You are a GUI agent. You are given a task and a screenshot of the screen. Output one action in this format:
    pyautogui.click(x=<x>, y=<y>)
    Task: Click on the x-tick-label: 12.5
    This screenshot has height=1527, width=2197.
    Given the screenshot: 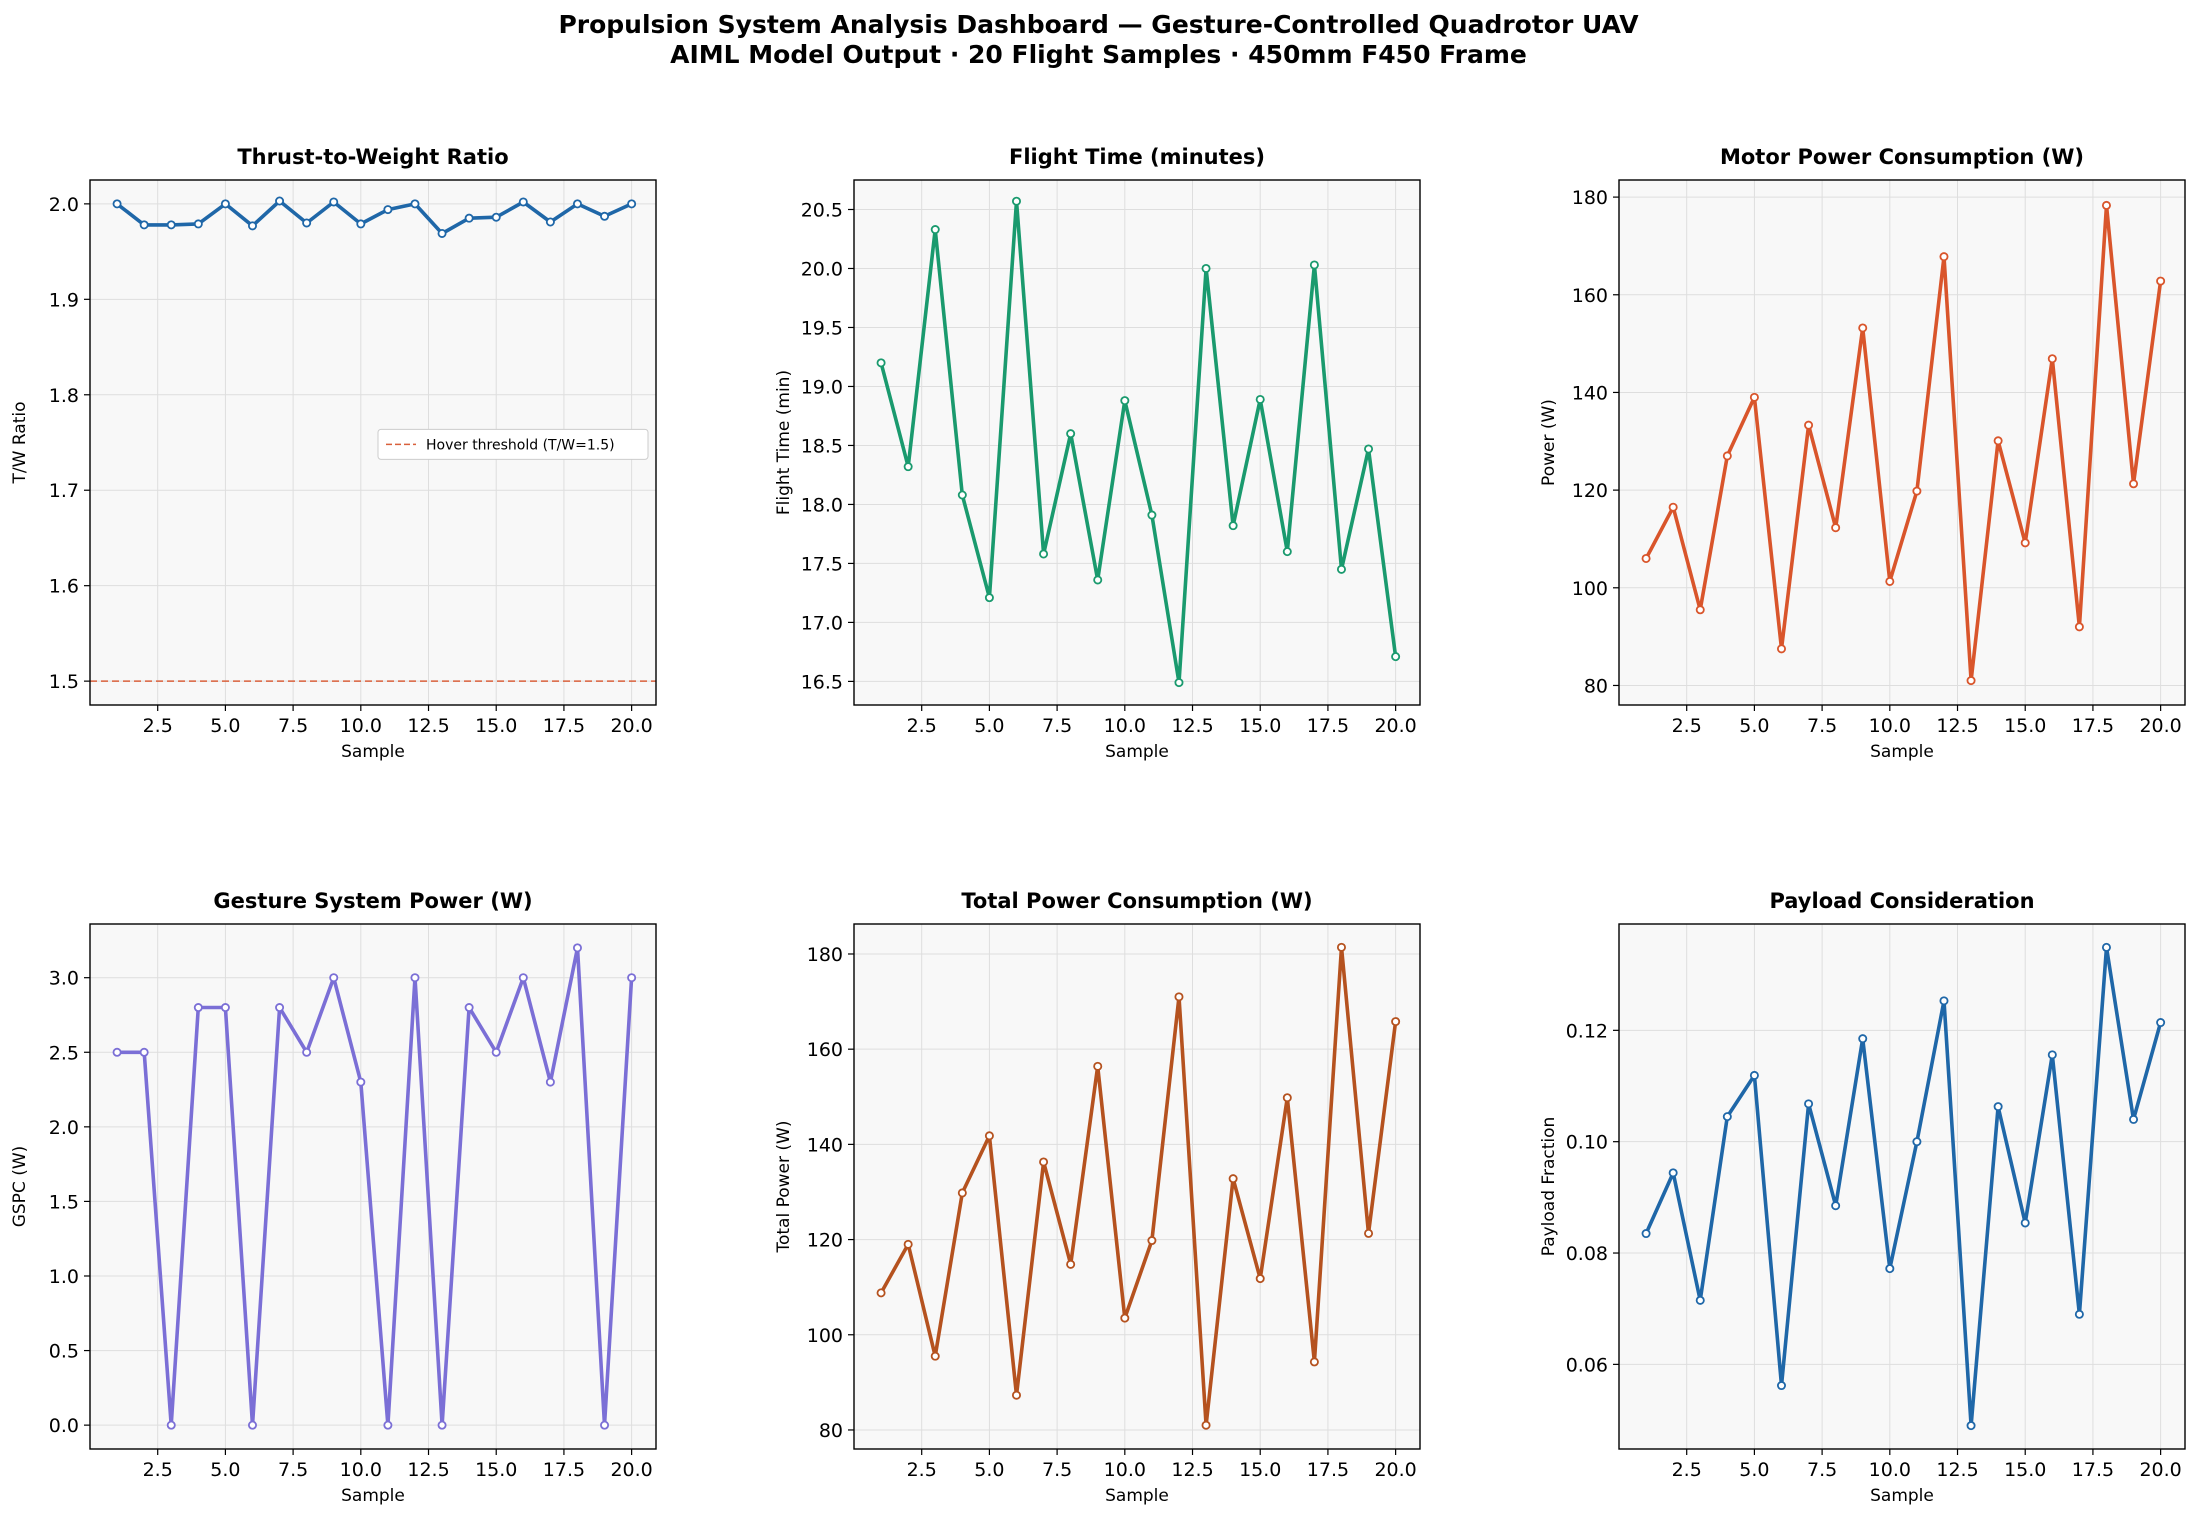 What is the action you would take?
    pyautogui.click(x=1192, y=1470)
    